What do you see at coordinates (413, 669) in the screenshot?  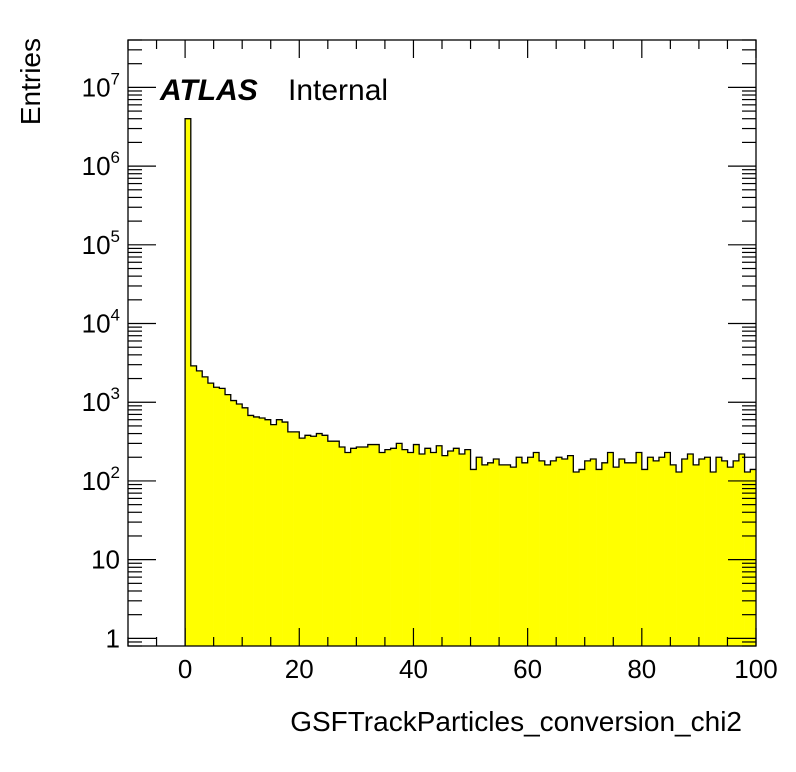 I see `x-tick-label: 40` at bounding box center [413, 669].